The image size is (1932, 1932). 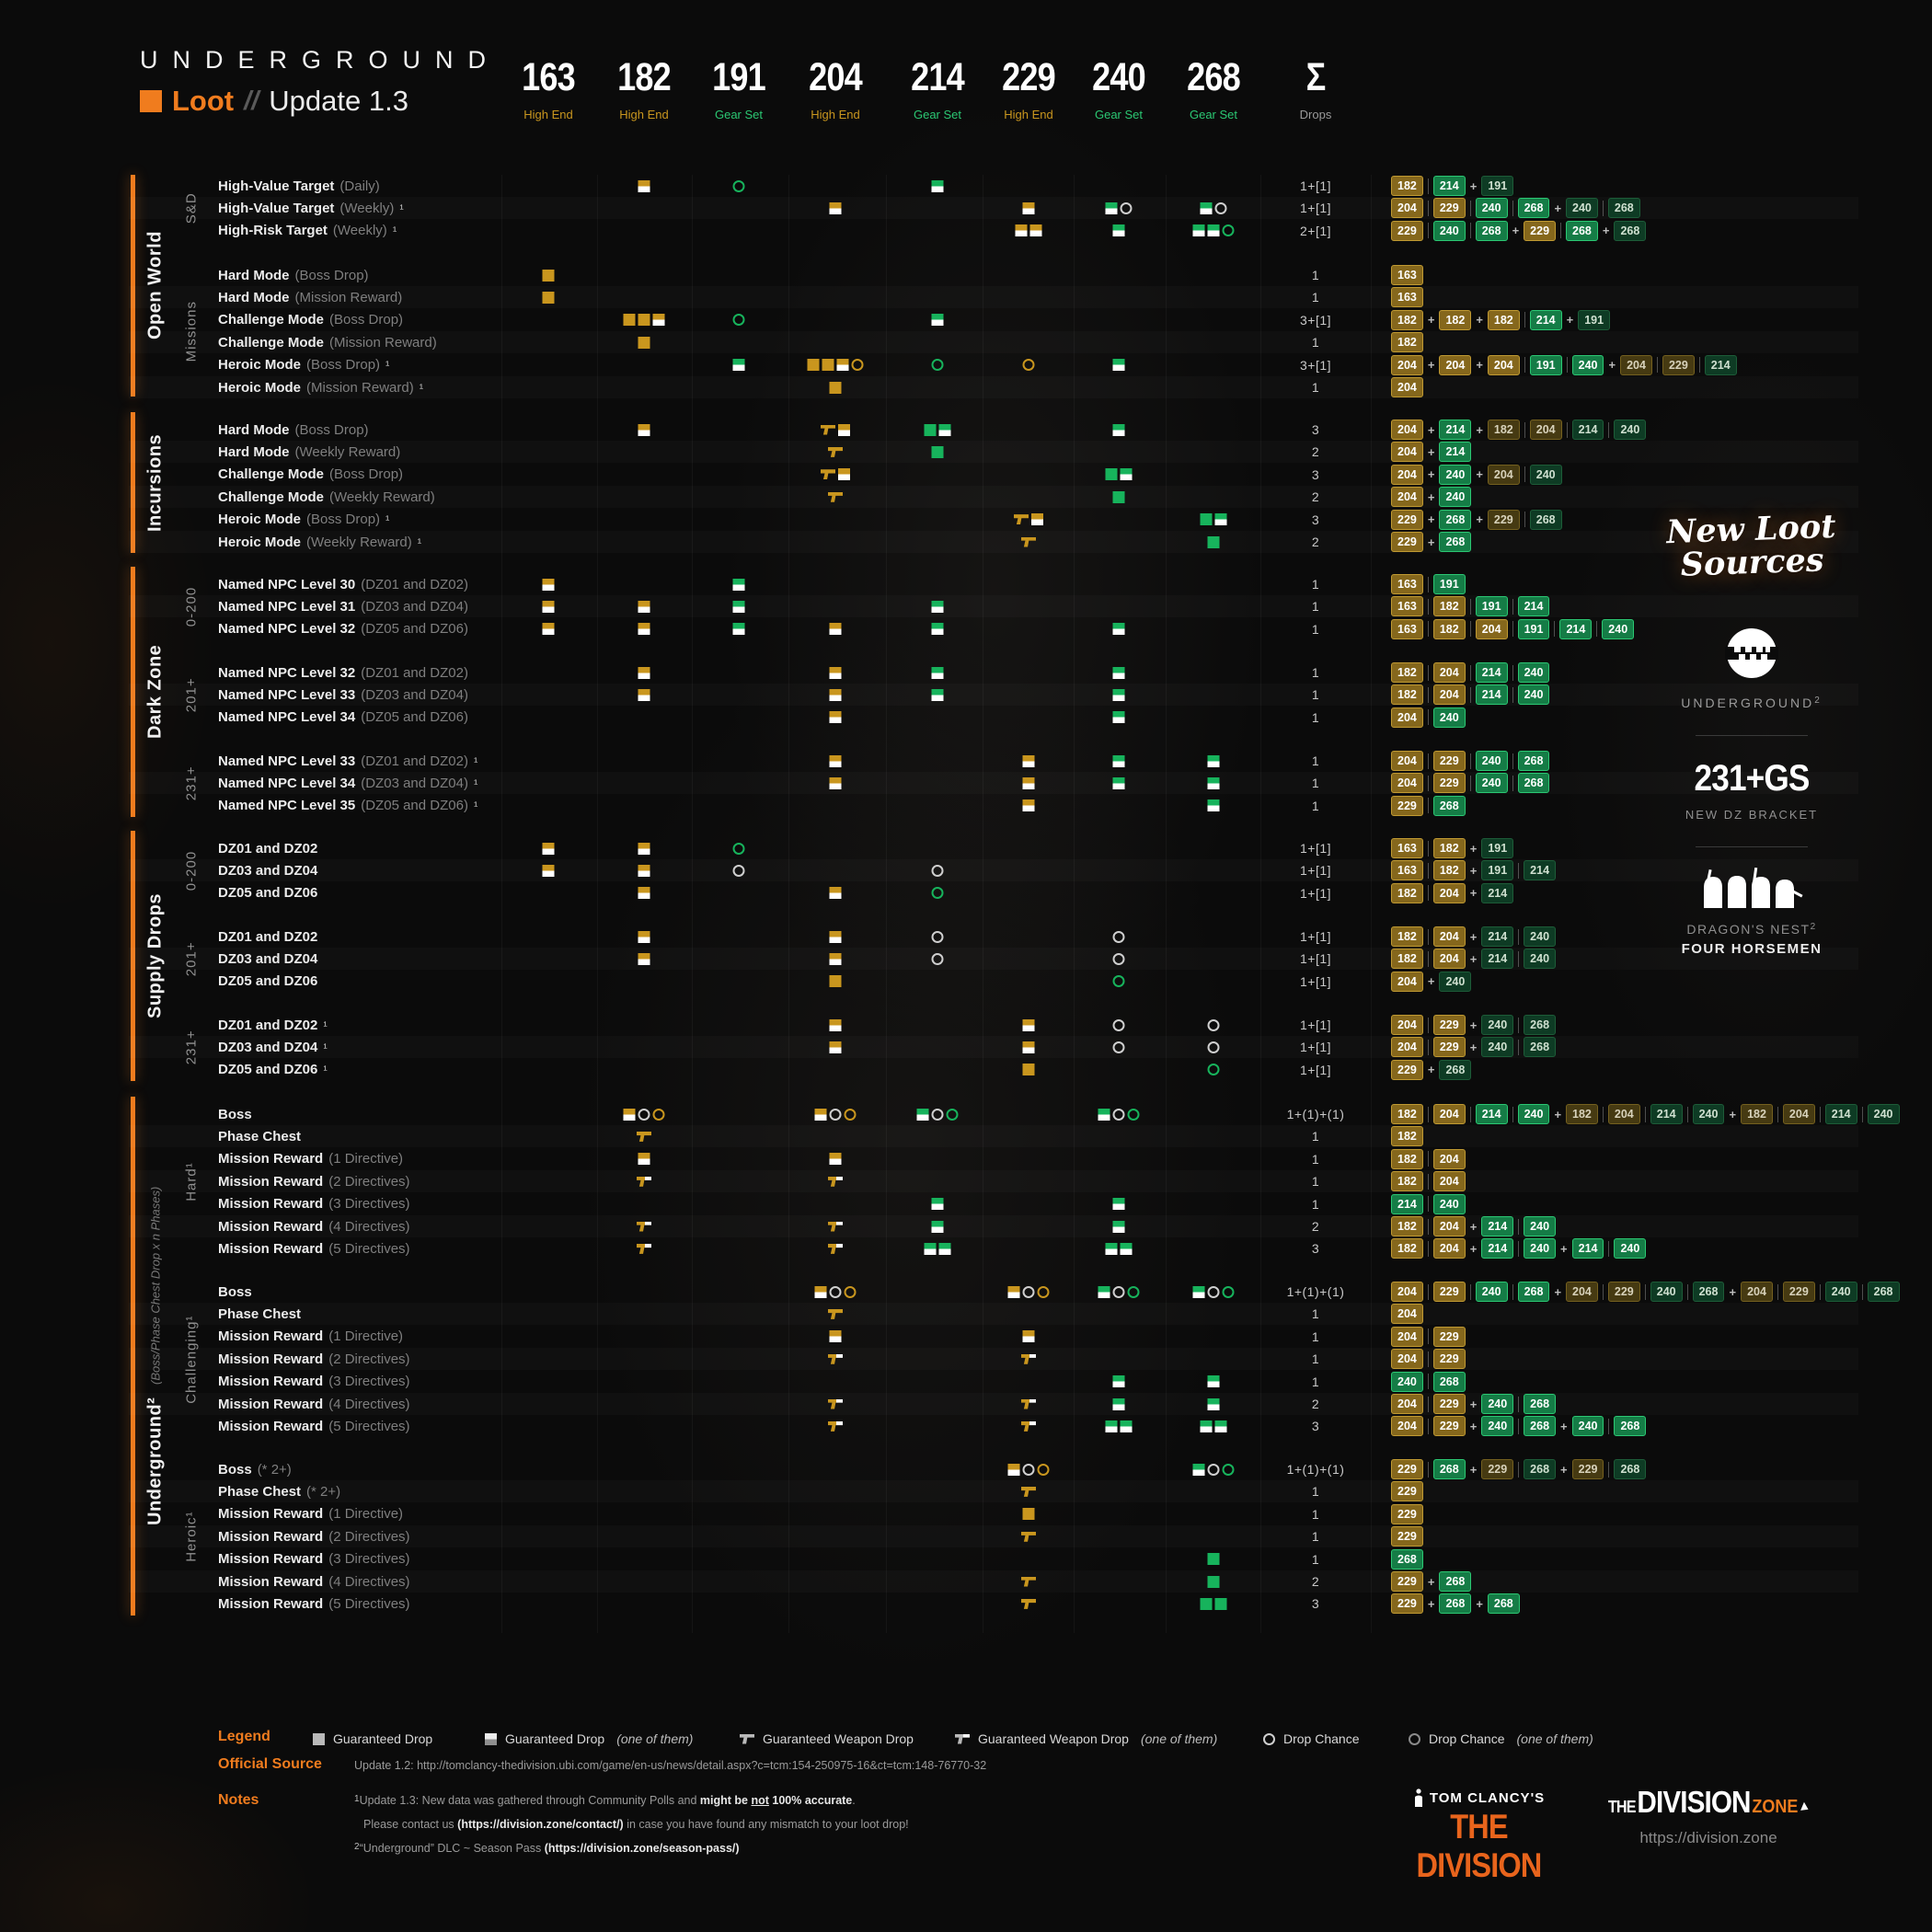 What do you see at coordinates (311, 320) in the screenshot?
I see `row-label: Challenge Mode (Boss Drop)` at bounding box center [311, 320].